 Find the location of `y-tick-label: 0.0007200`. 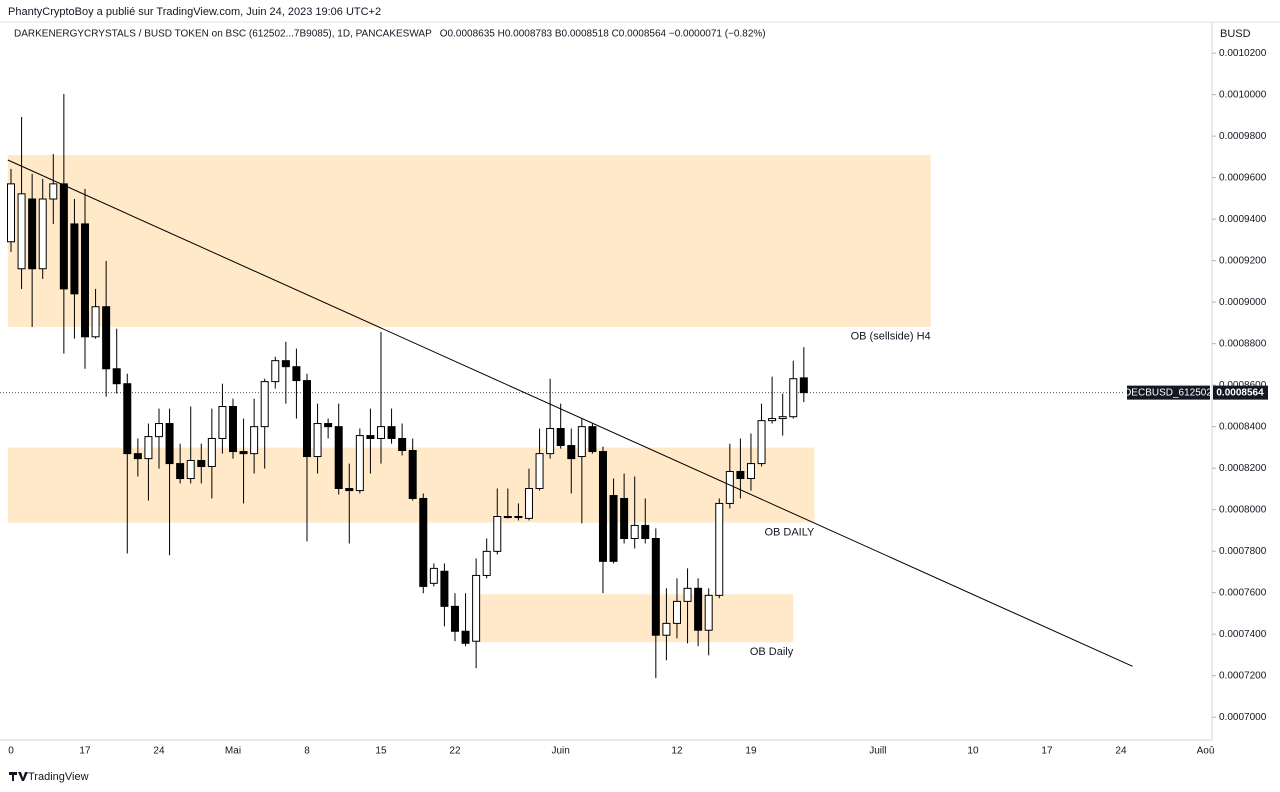

y-tick-label: 0.0007200 is located at coordinates (1243, 675).